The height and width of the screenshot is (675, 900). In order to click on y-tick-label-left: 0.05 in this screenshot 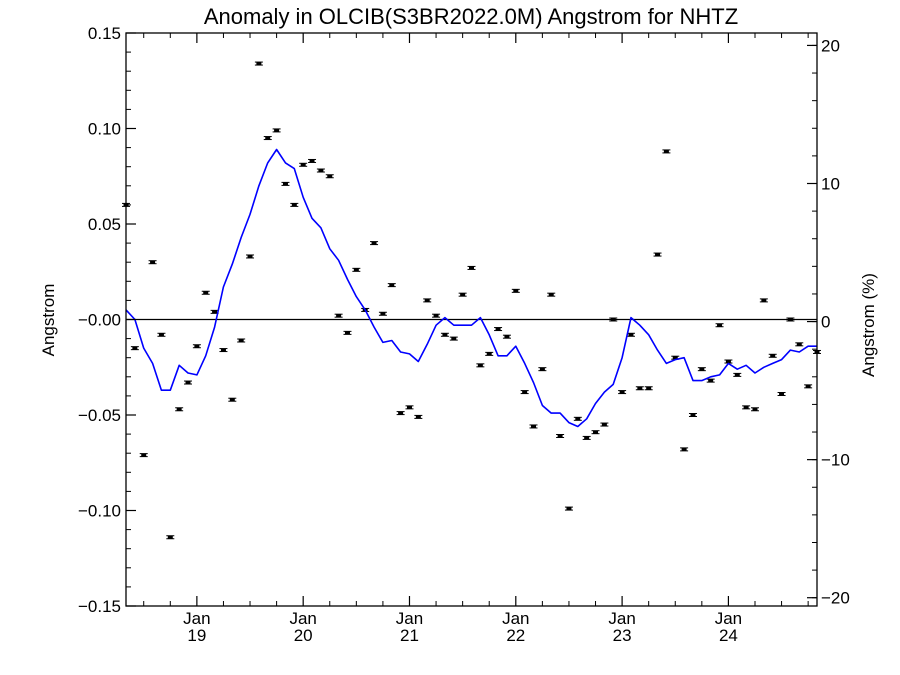, I will do `click(104, 224)`.